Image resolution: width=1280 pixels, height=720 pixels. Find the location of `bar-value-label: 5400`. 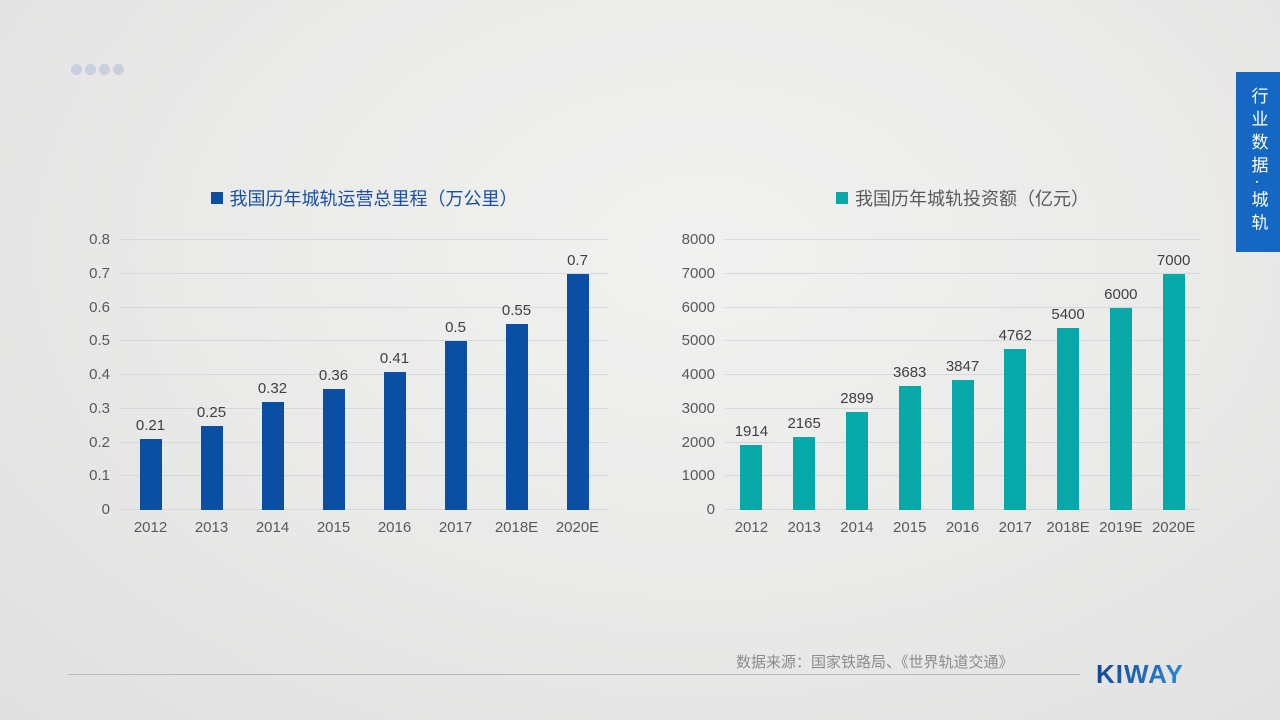

bar-value-label: 5400 is located at coordinates (1068, 314).